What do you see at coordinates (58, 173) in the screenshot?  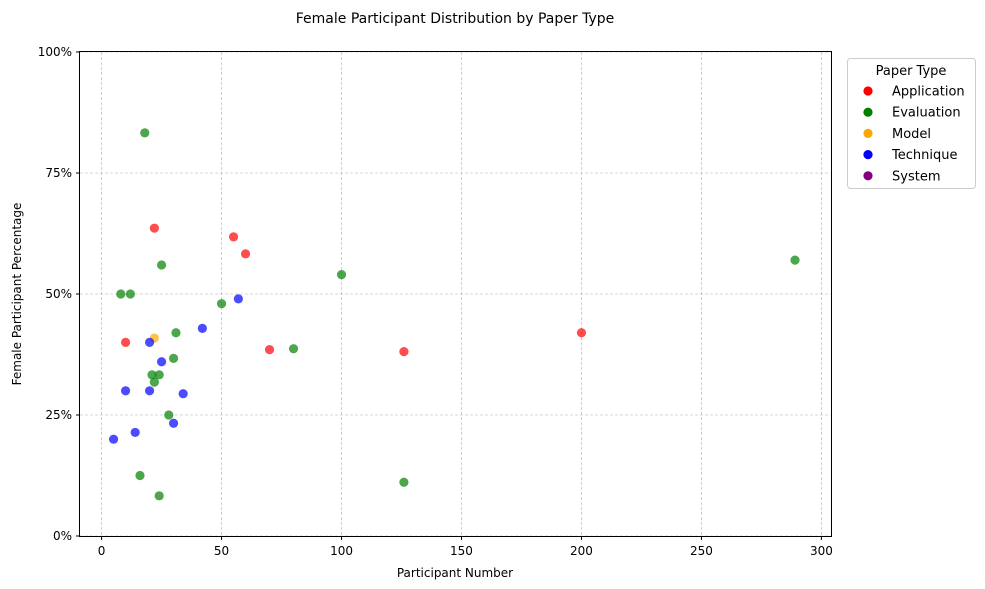 I see `y-tick-label: 75%` at bounding box center [58, 173].